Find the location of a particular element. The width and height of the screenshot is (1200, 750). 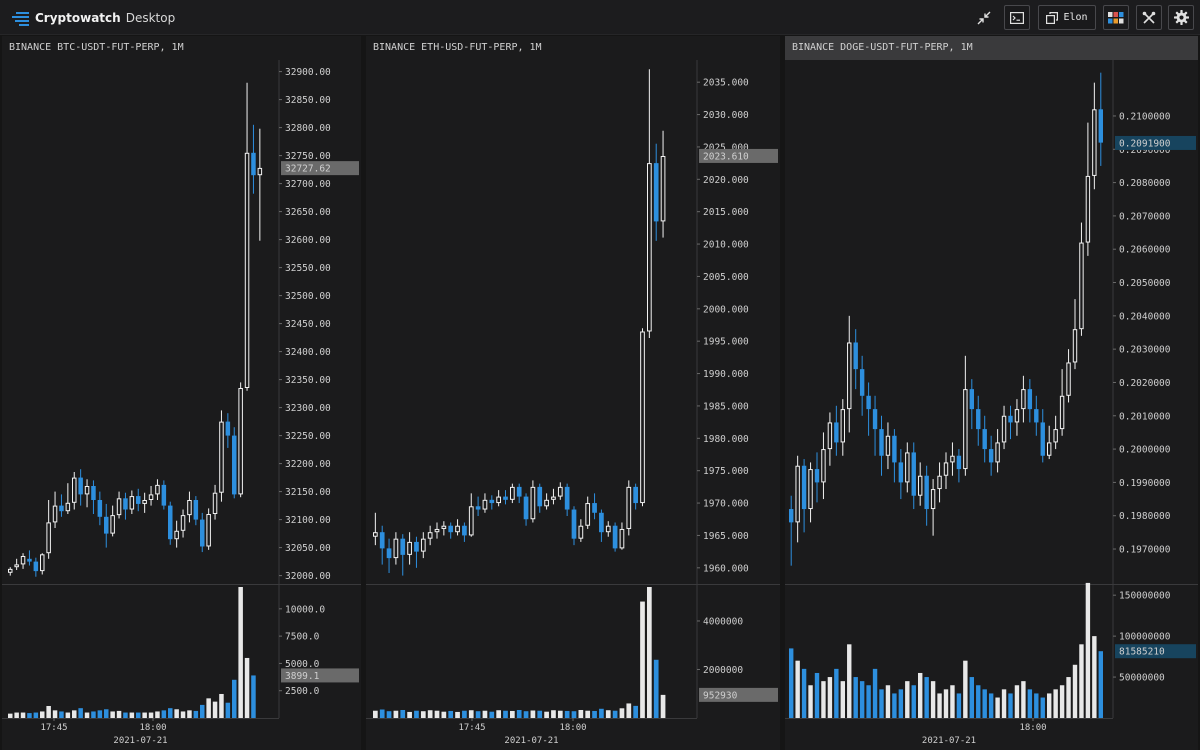

collapse-button is located at coordinates (984, 17).